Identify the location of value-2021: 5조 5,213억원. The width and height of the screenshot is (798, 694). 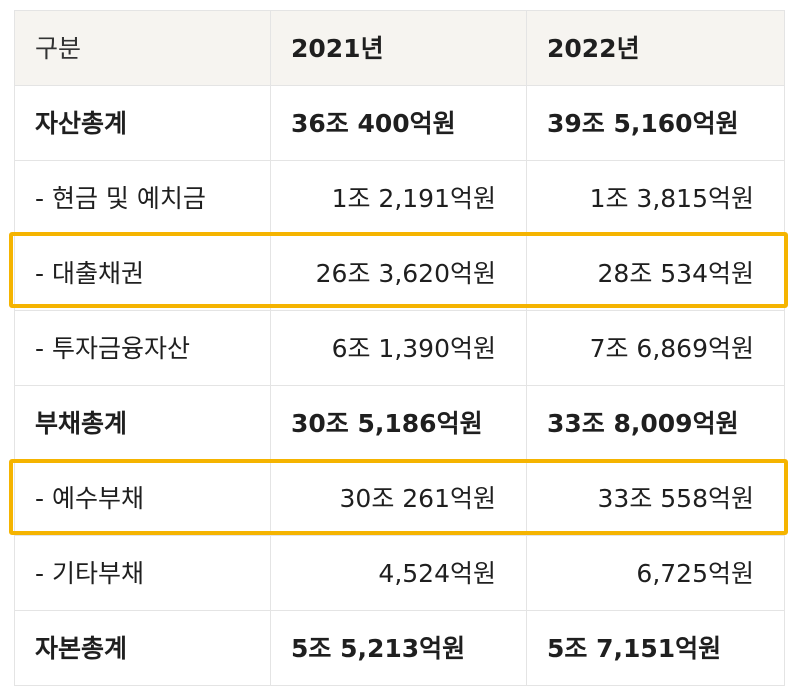
(398, 648).